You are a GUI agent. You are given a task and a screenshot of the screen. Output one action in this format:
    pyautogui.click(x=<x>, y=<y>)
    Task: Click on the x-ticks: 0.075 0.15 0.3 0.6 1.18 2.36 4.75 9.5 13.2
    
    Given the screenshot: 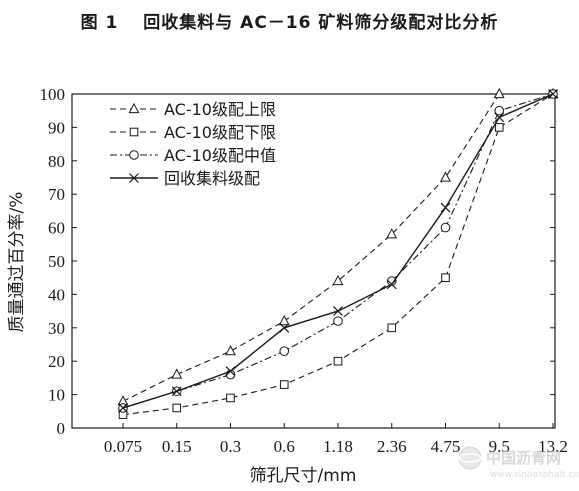 What is the action you would take?
    pyautogui.click(x=336, y=439)
    